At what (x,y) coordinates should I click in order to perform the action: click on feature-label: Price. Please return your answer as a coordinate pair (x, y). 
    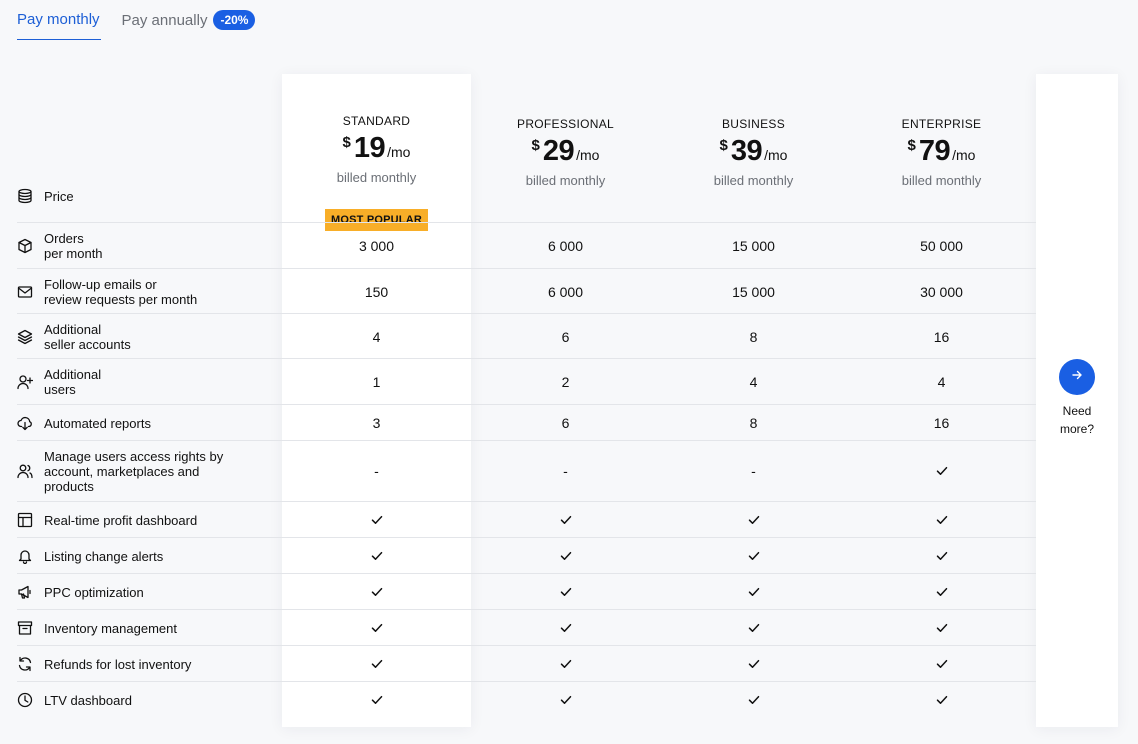
    Looking at the image, I should click on (147, 196).